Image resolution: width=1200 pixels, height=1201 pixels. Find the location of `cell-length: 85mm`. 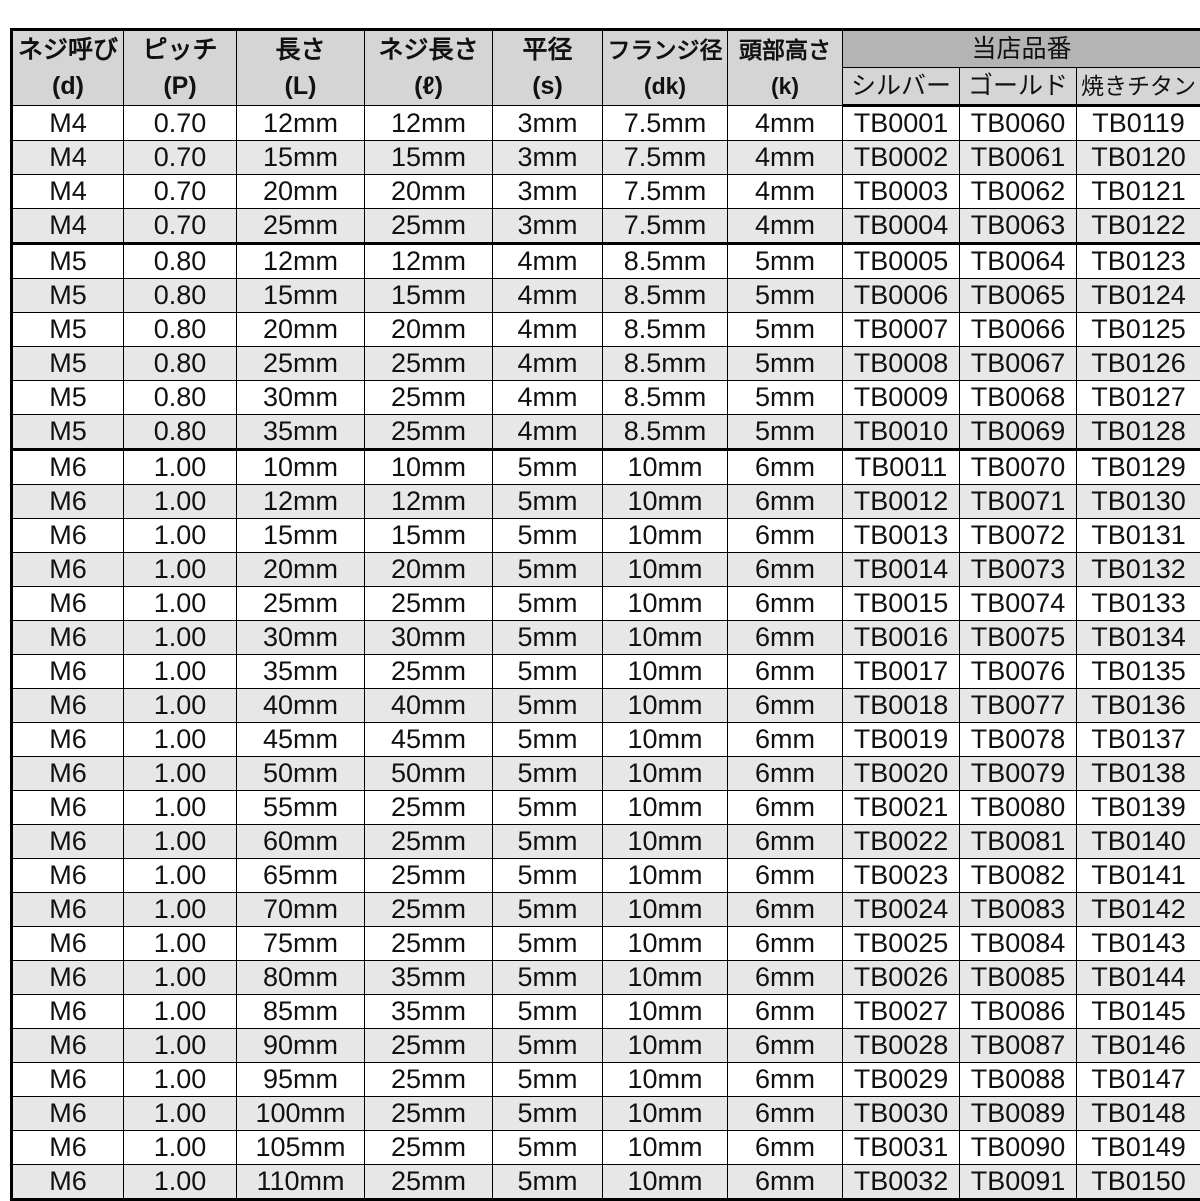

cell-length: 85mm is located at coordinates (301, 1012).